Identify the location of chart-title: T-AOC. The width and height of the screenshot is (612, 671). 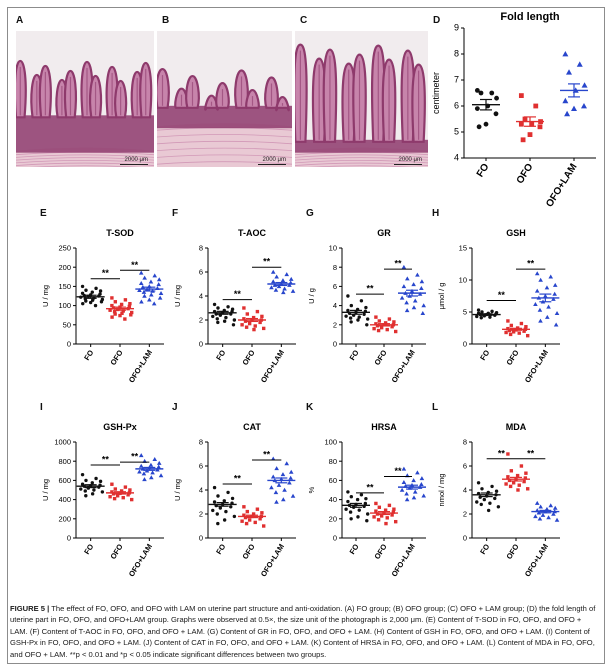
(252, 233).